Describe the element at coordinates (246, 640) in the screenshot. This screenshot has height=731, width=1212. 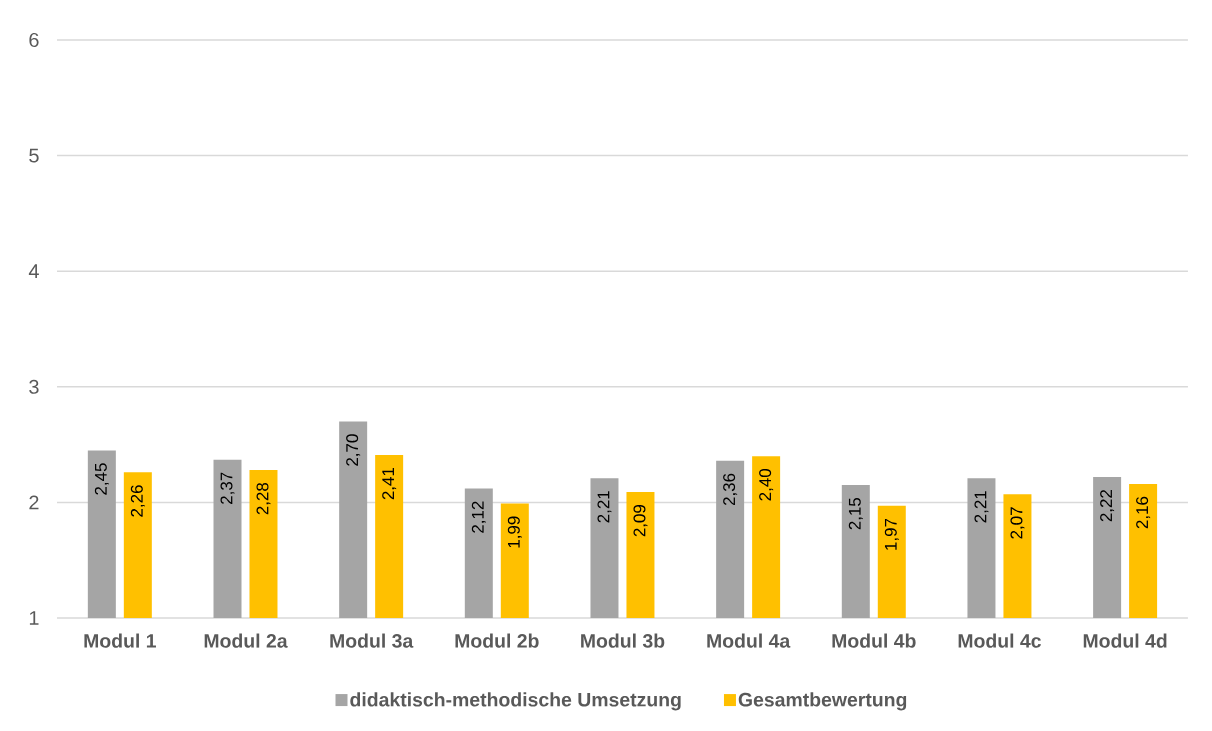
I see `x-tick-label: Modul 2a` at that location.